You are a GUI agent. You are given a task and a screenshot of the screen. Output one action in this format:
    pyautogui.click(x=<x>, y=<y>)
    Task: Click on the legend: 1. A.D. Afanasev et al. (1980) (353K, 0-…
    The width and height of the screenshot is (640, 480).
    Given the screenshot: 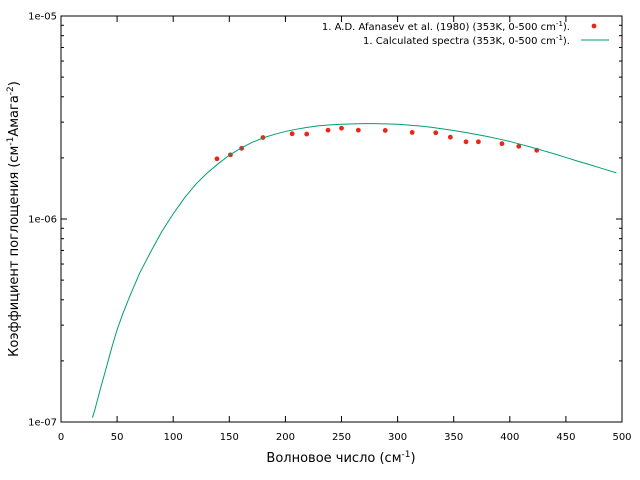 What is the action you would take?
    pyautogui.click(x=465, y=33)
    